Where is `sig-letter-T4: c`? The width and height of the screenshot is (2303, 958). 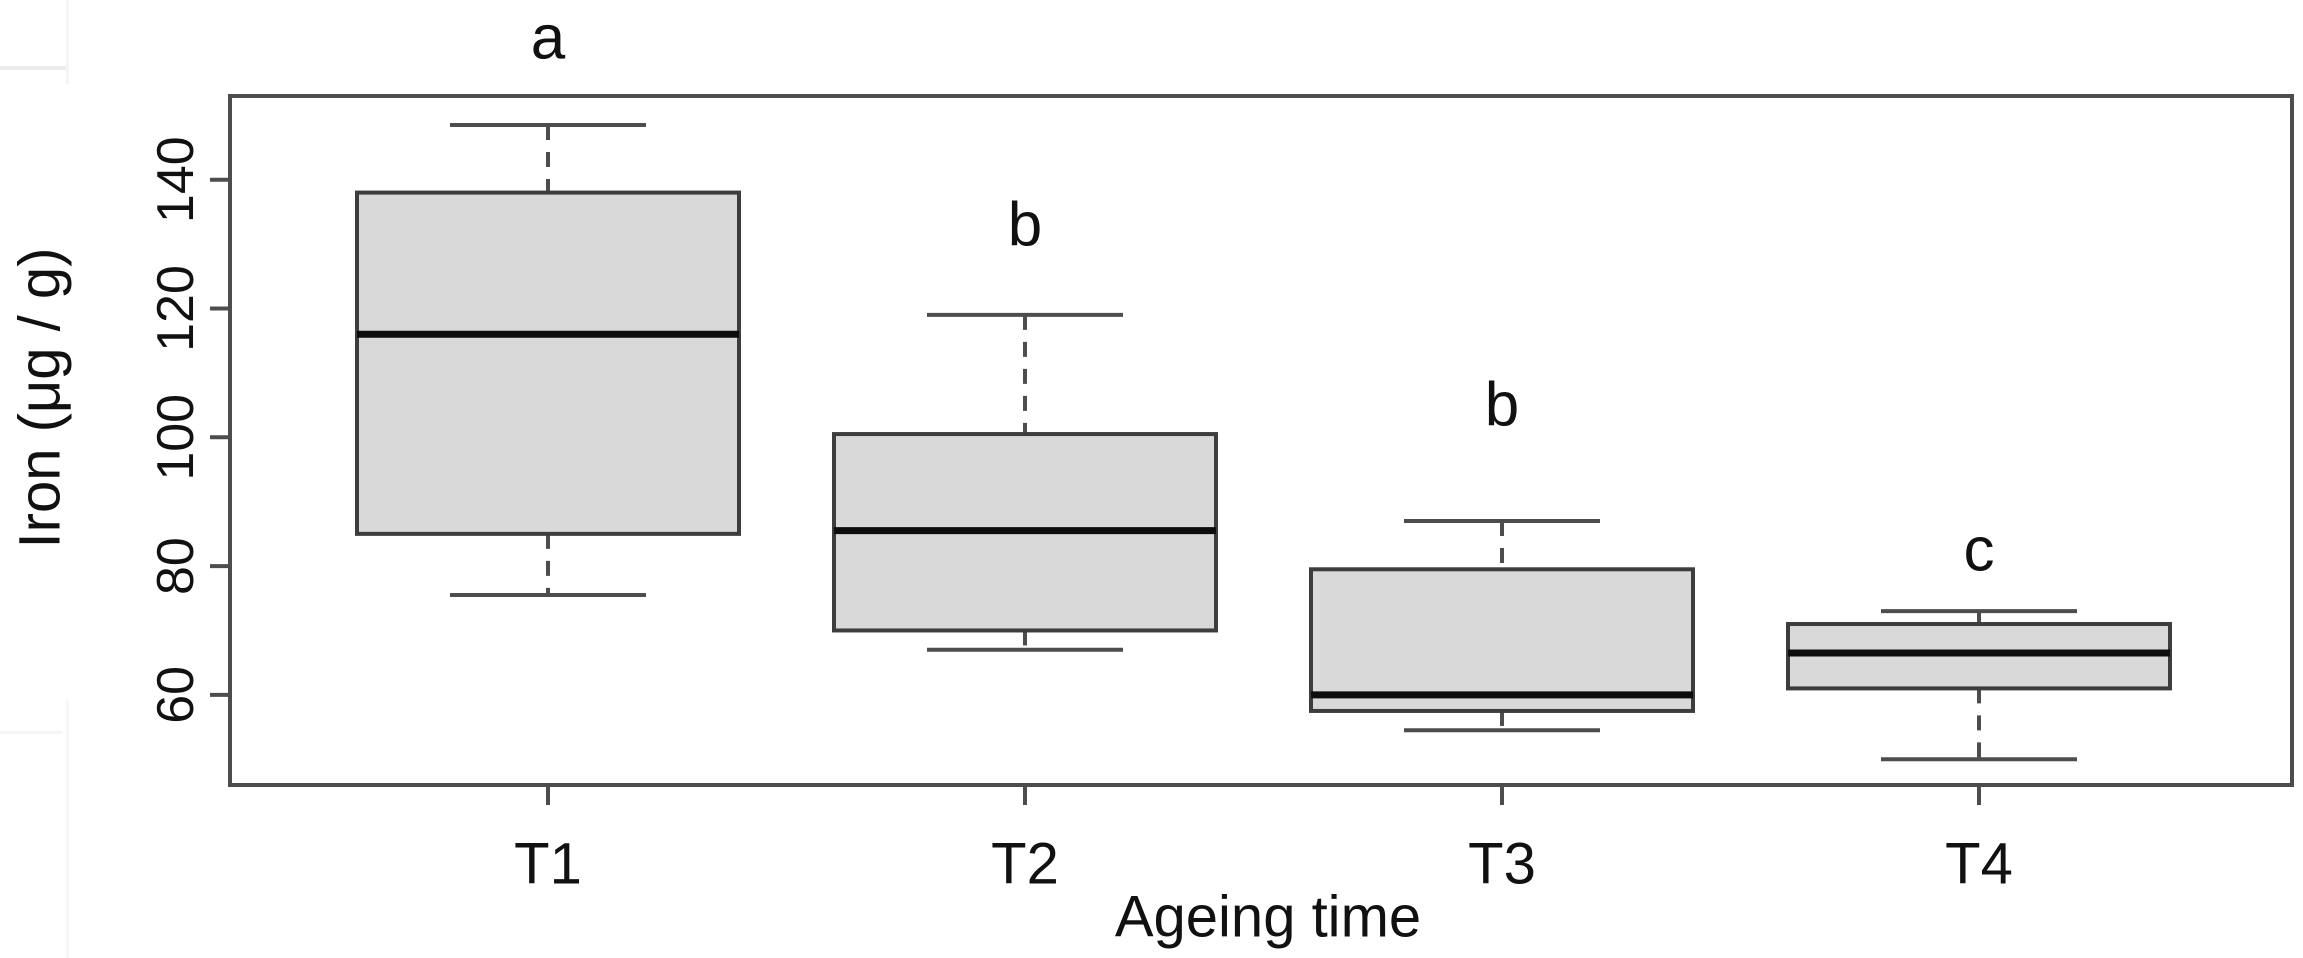
sig-letter-T4: c is located at coordinates (1979, 549).